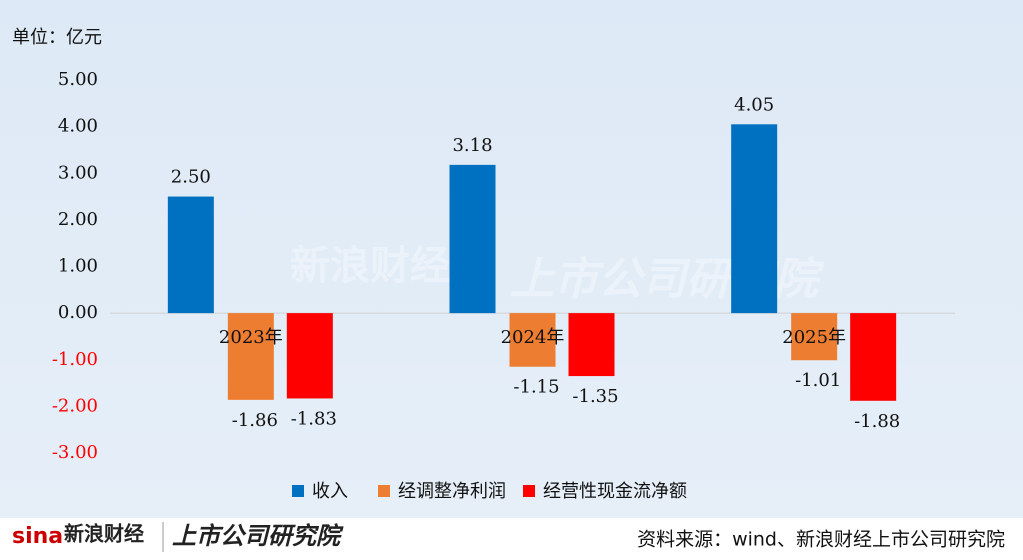 This screenshot has width=1023, height=560. I want to click on y-tick-label: 3.00, so click(78, 172).